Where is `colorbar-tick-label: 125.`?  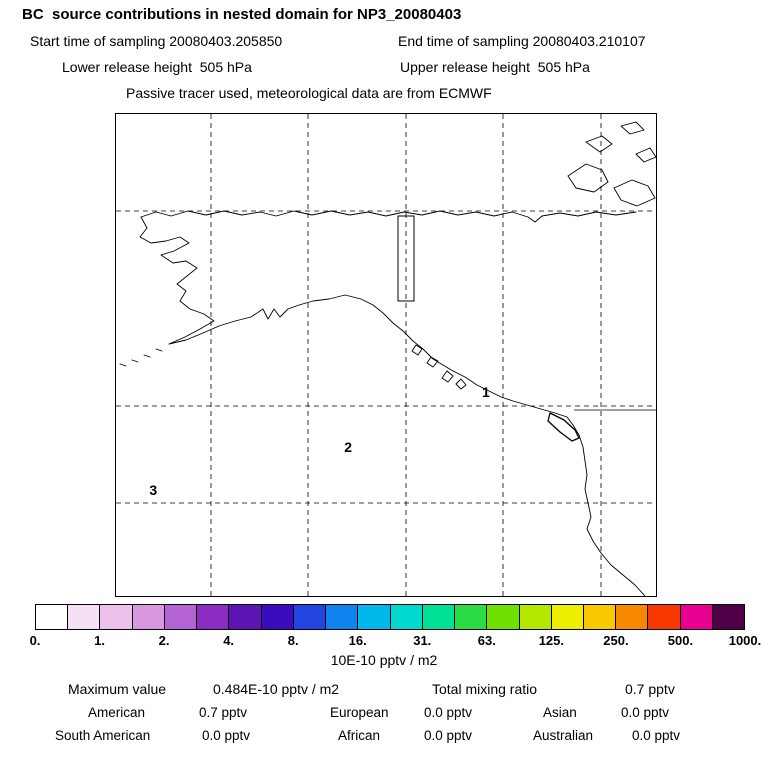
colorbar-tick-label: 125. is located at coordinates (551, 640).